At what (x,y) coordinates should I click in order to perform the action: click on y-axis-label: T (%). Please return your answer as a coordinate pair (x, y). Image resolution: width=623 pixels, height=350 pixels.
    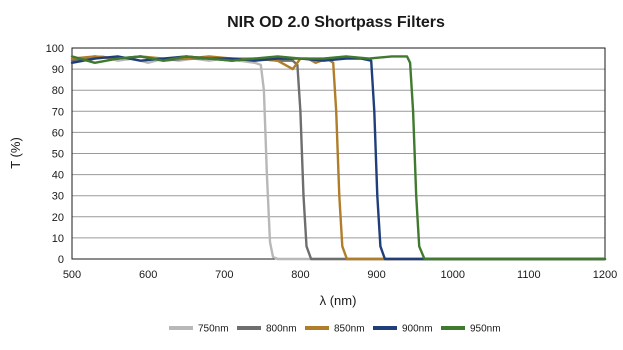
    Looking at the image, I should click on (15, 153).